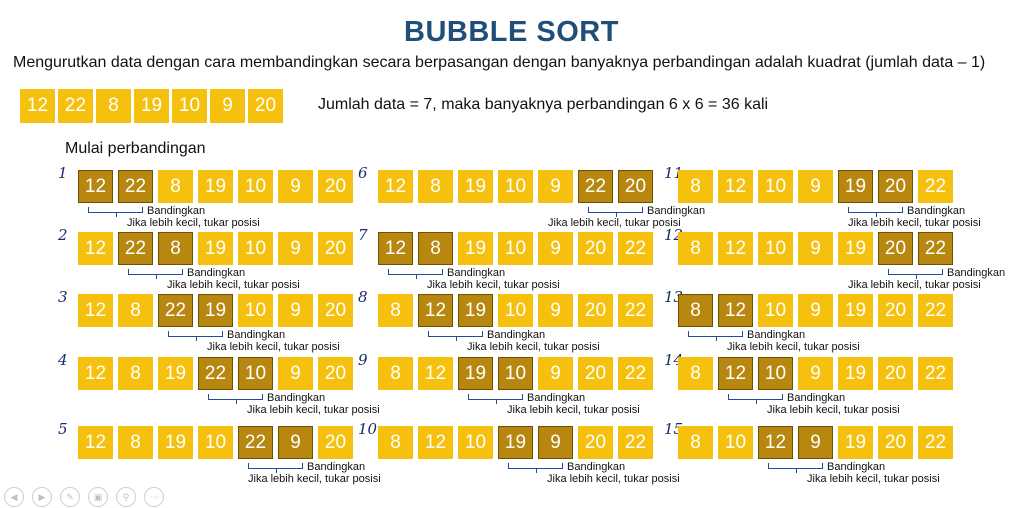 This screenshot has width=1023, height=508. I want to click on step-number: 3, so click(63, 297).